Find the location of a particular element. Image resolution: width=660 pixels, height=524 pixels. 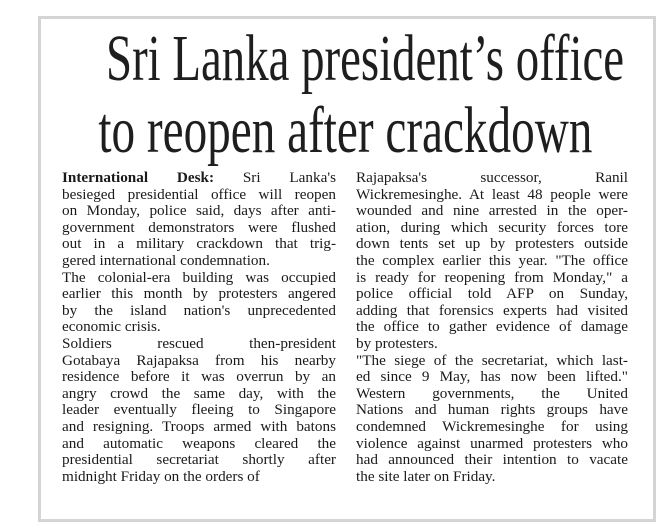

article-line: Gotabaya Rajapaksa from his nearby is located at coordinates (199, 360).